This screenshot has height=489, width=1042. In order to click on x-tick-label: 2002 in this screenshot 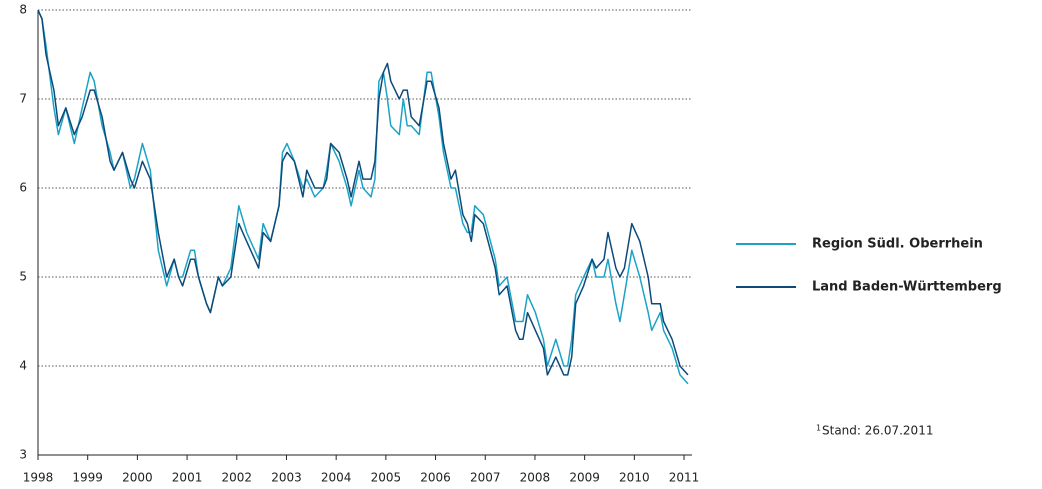, I will do `click(237, 478)`.